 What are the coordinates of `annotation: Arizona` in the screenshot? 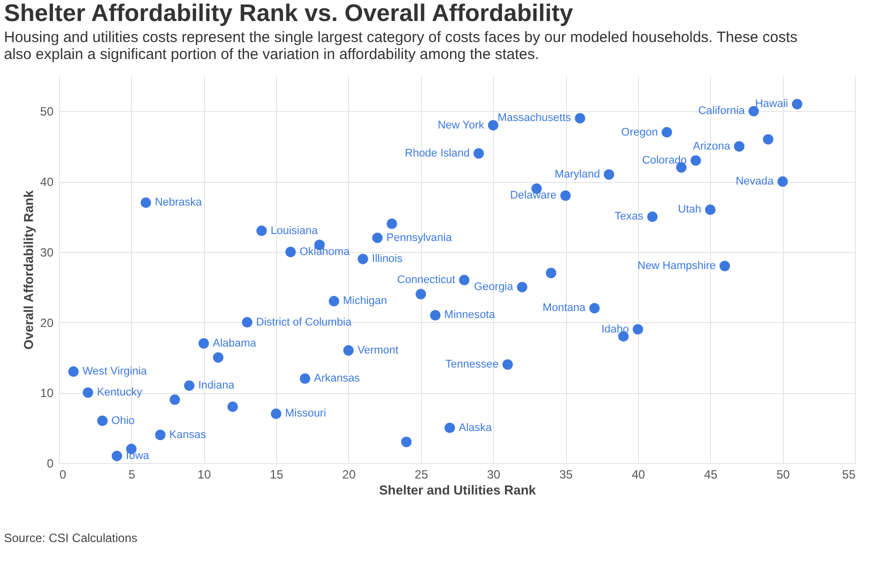 It's located at (712, 146).